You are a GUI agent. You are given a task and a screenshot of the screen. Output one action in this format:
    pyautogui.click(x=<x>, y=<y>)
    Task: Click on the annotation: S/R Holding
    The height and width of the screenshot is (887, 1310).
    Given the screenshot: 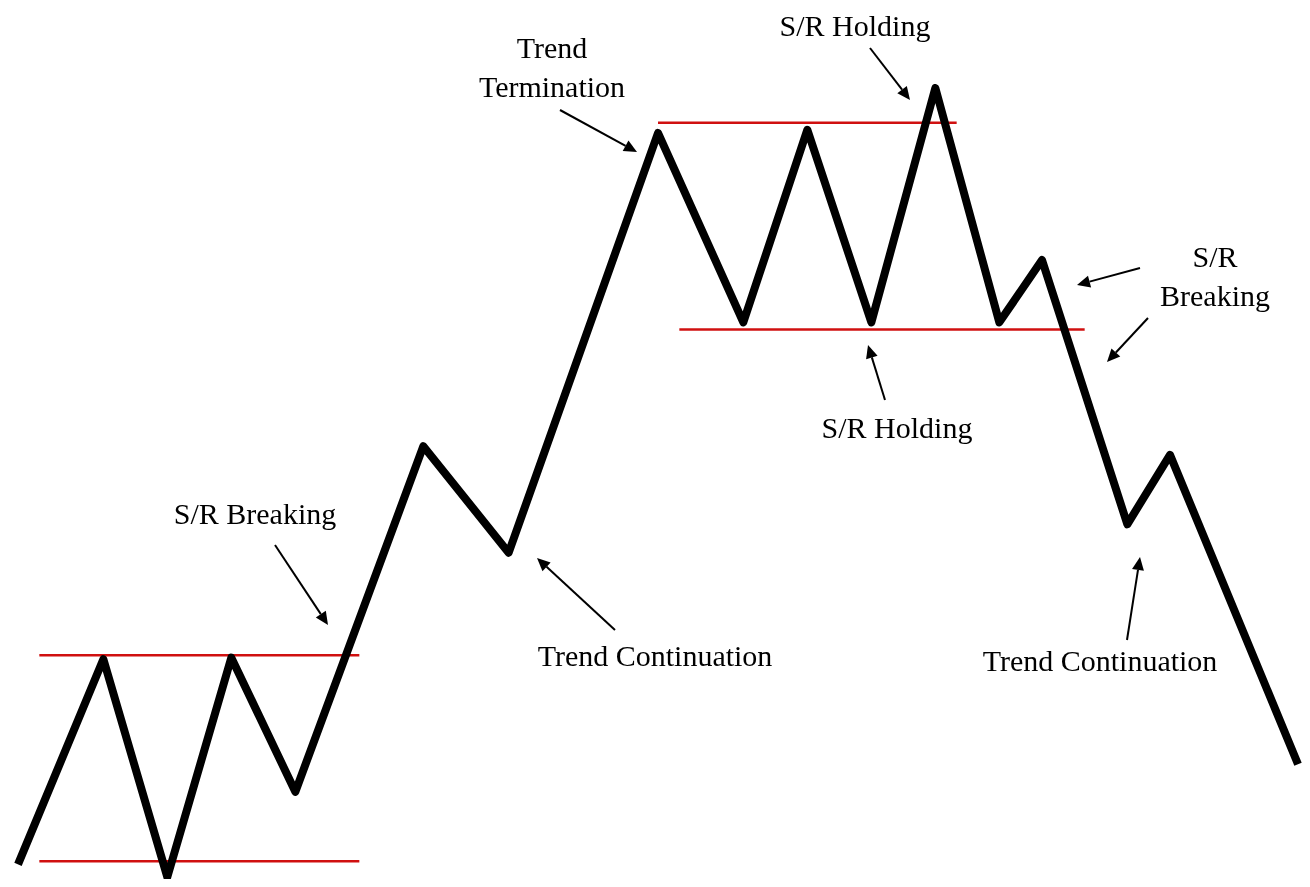 What is the action you would take?
    pyautogui.click(x=897, y=427)
    